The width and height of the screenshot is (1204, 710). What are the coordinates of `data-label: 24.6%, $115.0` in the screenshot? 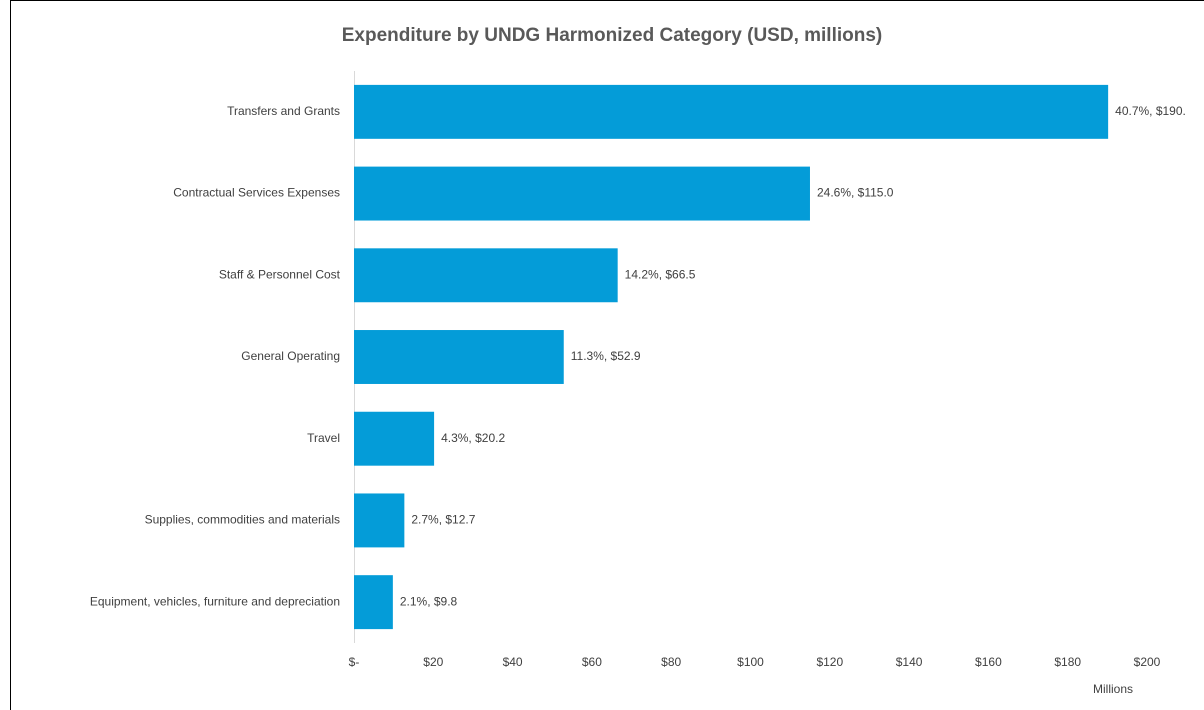 It's located at (855, 193).